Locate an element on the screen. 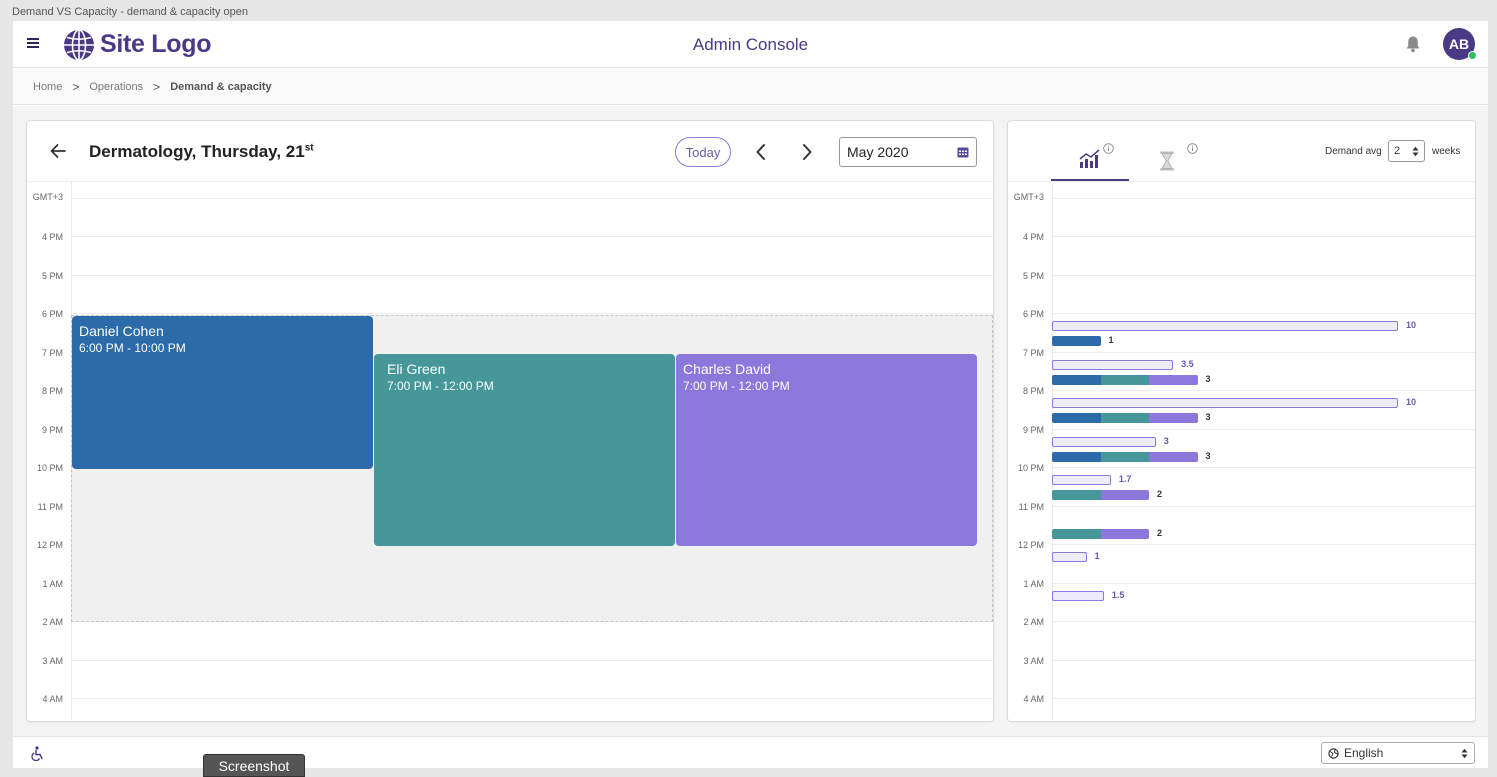  hour-label: 8 PM is located at coordinates (52, 391).